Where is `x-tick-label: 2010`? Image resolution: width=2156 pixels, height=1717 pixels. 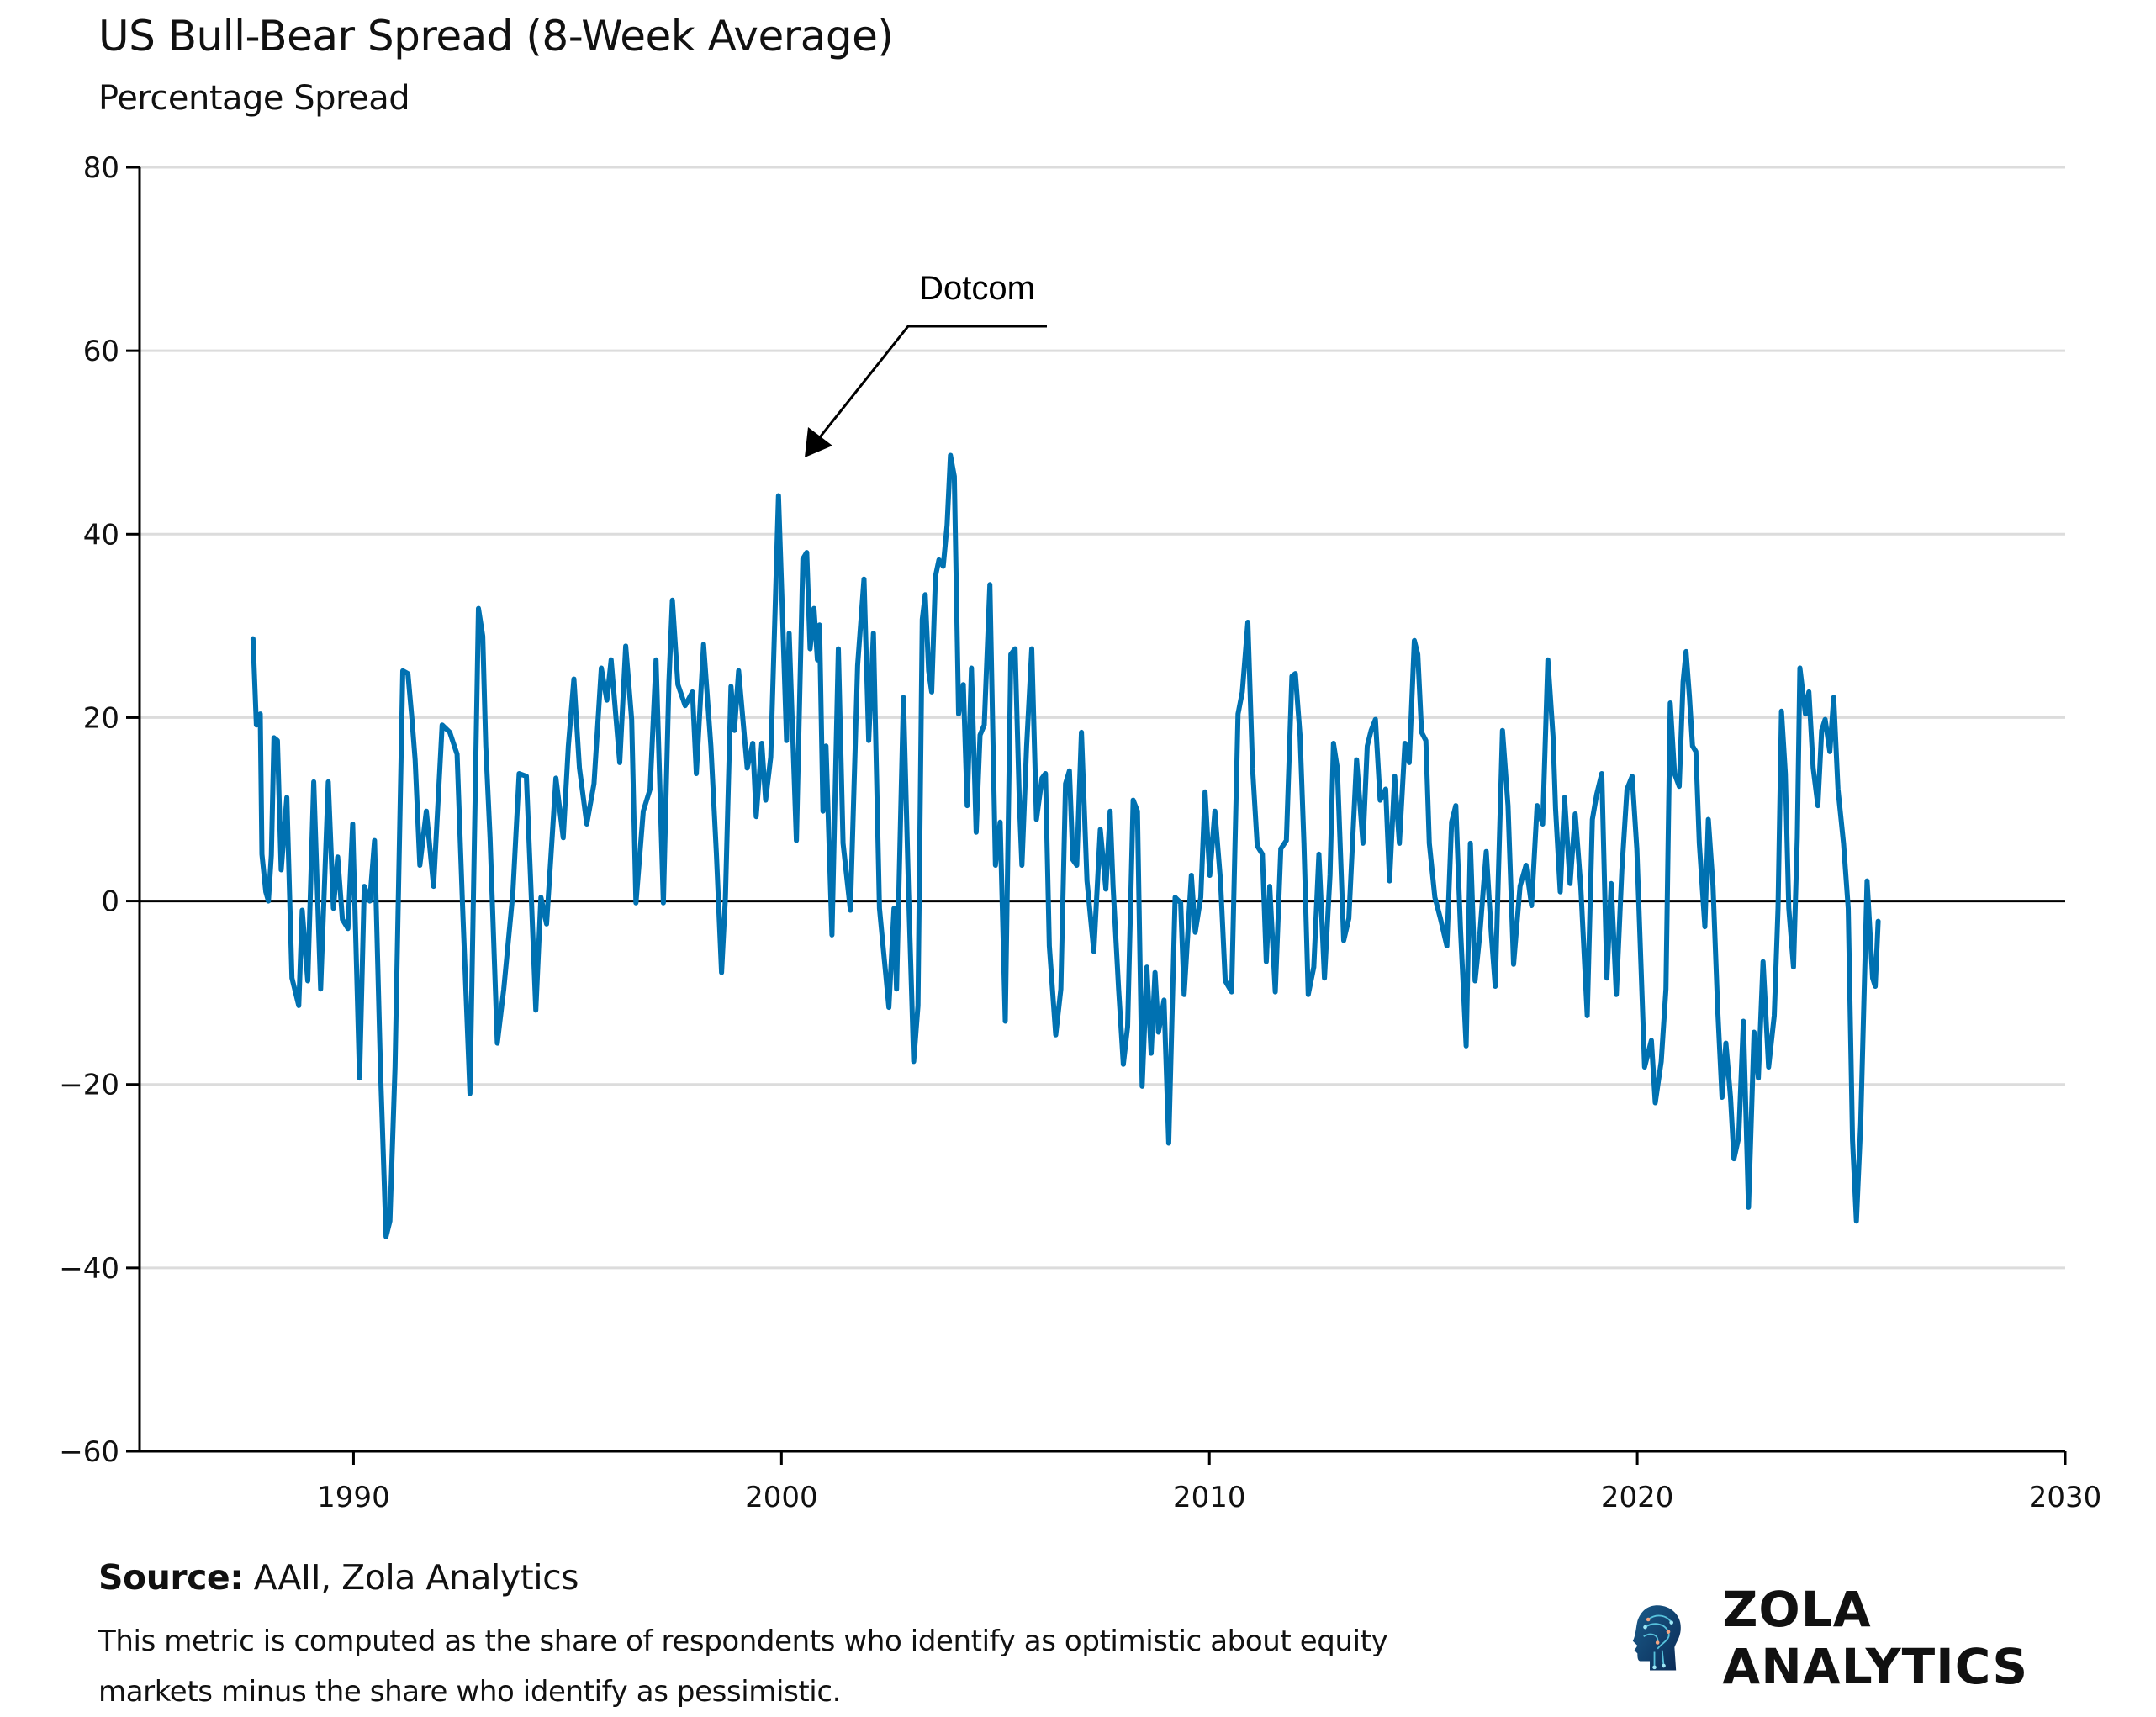
x-tick-label: 2010 is located at coordinates (1209, 1497).